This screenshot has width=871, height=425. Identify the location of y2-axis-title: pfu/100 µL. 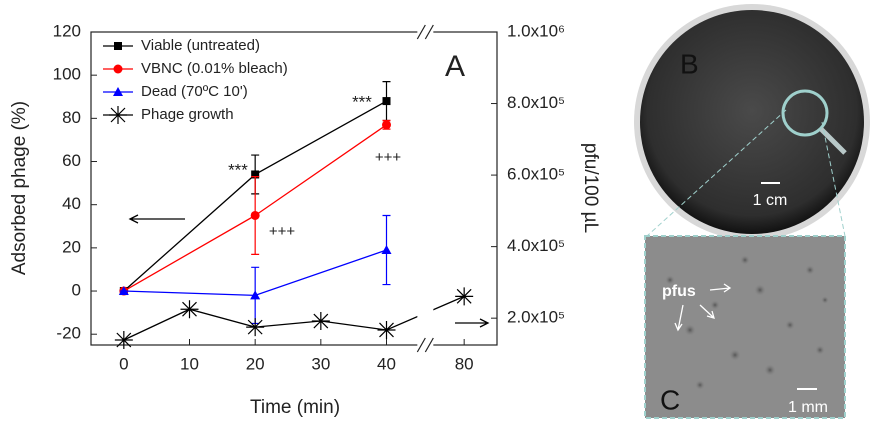
(590, 188).